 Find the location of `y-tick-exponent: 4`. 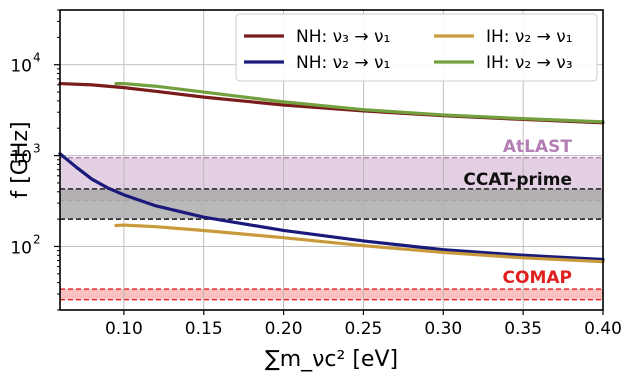

y-tick-exponent: 4 is located at coordinates (37, 58).